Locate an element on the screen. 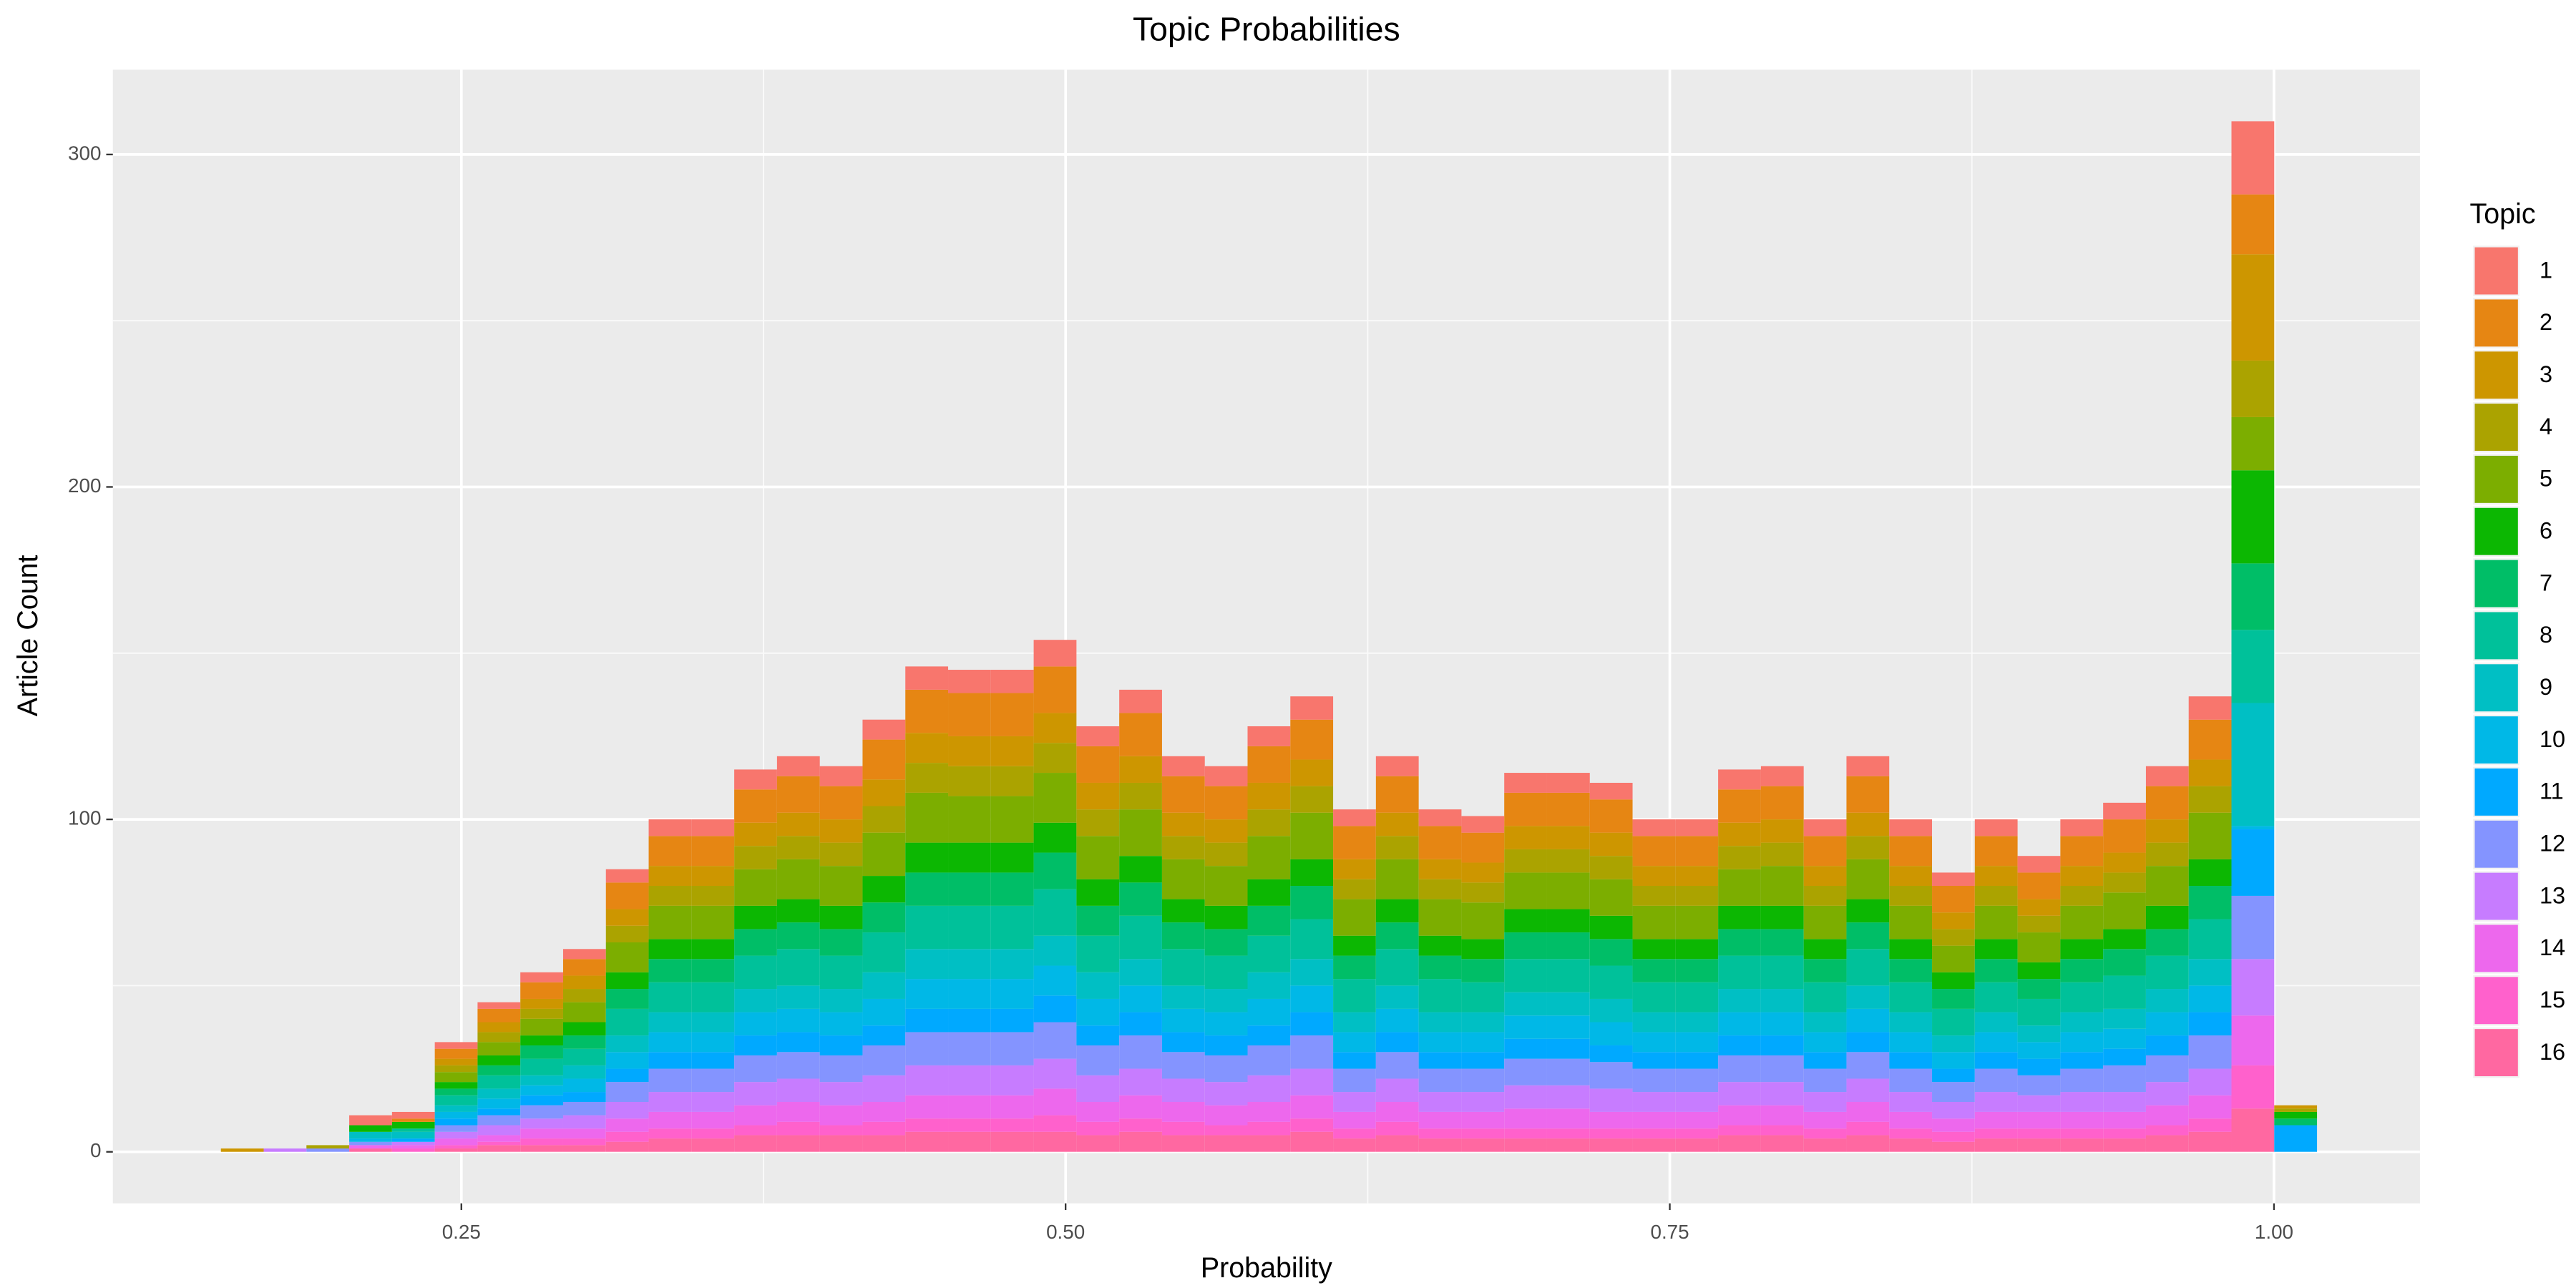 The height and width of the screenshot is (1288, 2576). x-tick-label: 0.25 is located at coordinates (461, 1232).